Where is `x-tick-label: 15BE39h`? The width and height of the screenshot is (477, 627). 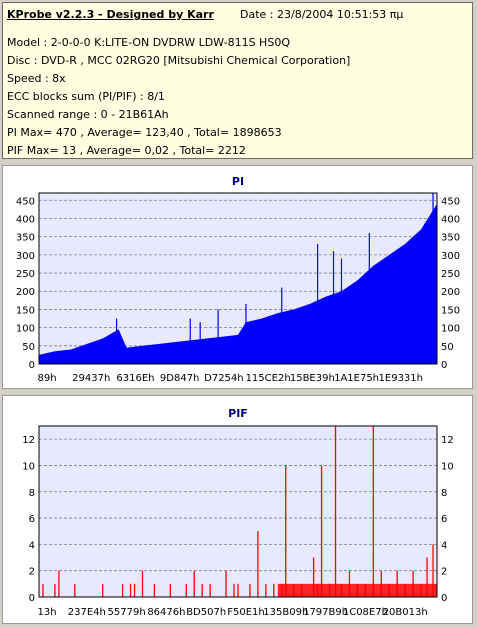 x-tick-label: 15BE39h is located at coordinates (312, 378).